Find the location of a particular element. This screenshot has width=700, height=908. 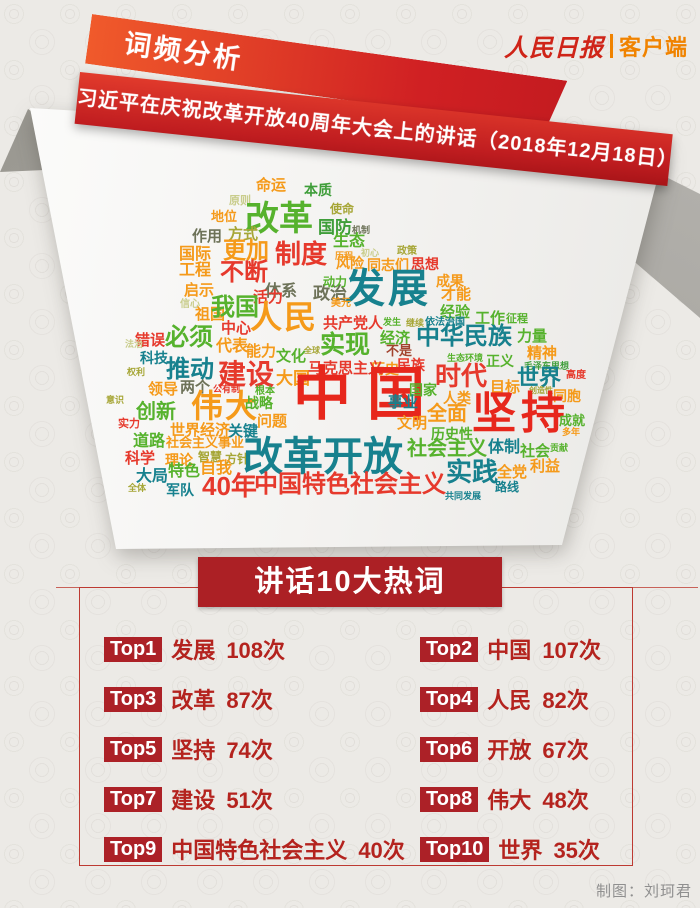

hot-word-row: Top7 建设 51次 is located at coordinates (262, 799).